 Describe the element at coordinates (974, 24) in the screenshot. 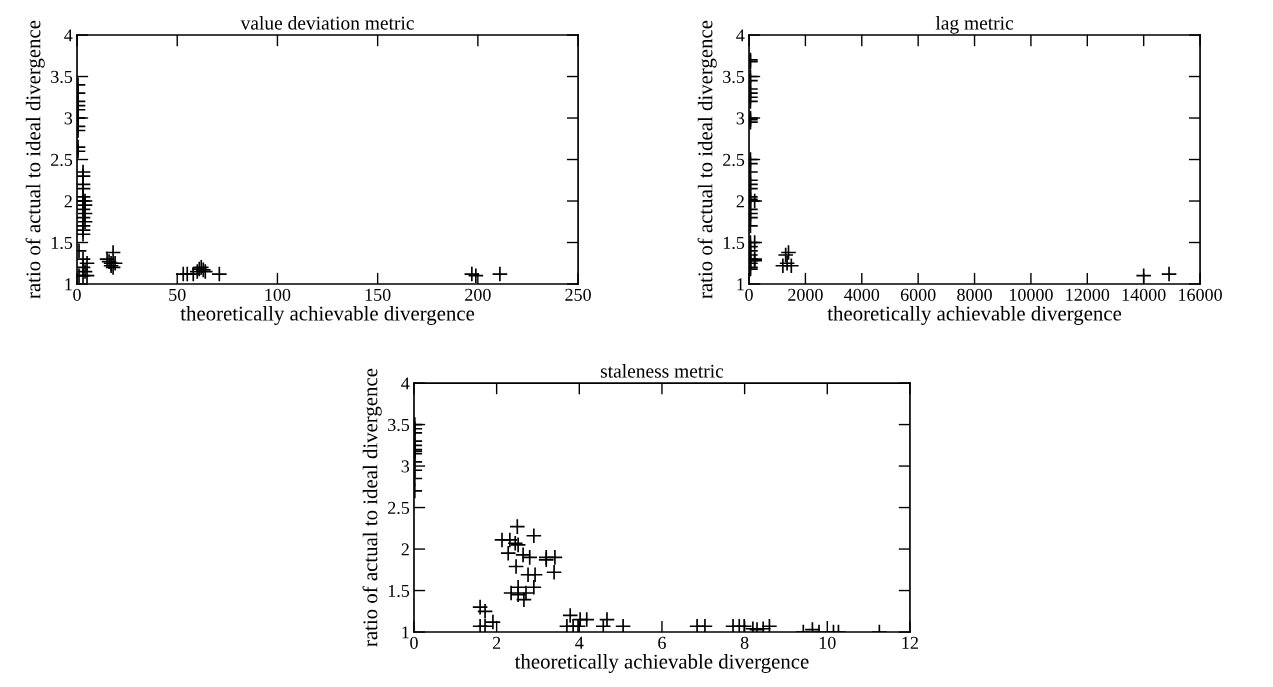

I see `chart-title: lag metric` at that location.